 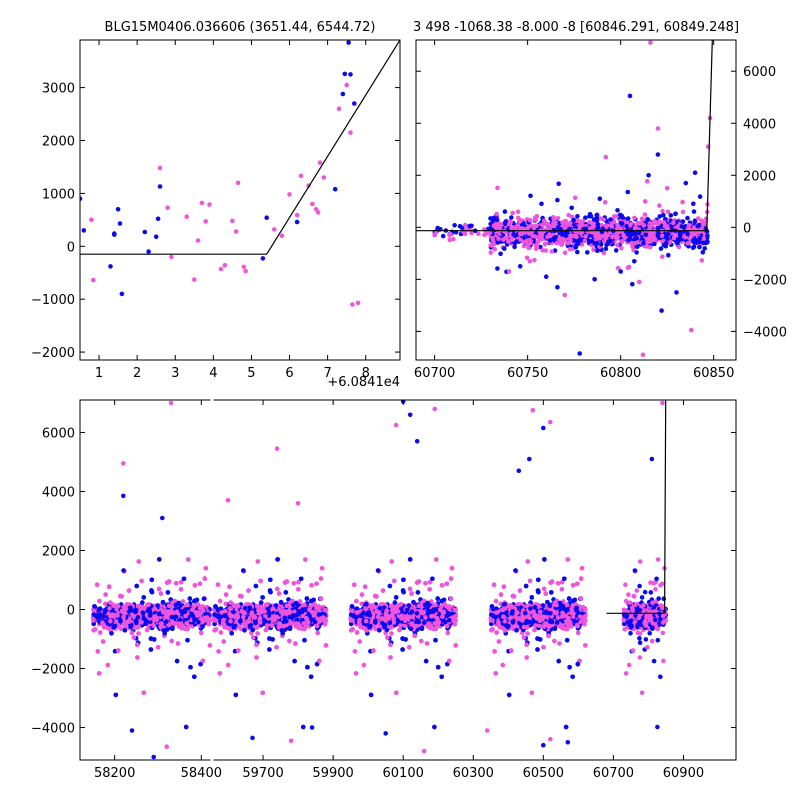 I want to click on x-tick-label: 7, so click(x=327, y=373).